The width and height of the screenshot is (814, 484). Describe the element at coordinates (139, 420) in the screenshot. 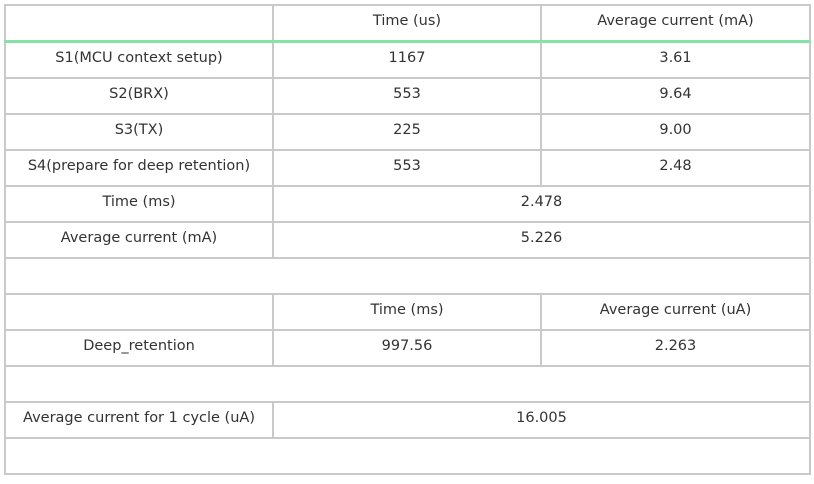

I see `cycle-average-label: Average current for 1 cycle (uA)` at that location.